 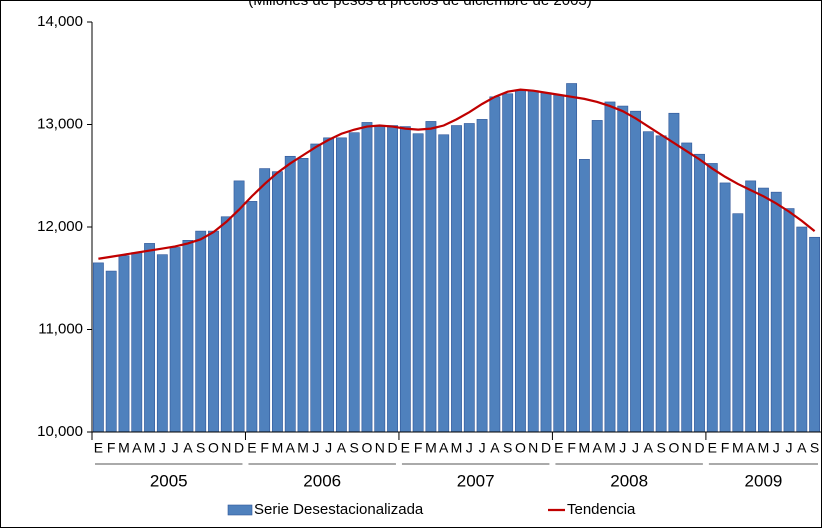 What do you see at coordinates (60, 328) in the screenshot?
I see `y-tick-label: 11,000` at bounding box center [60, 328].